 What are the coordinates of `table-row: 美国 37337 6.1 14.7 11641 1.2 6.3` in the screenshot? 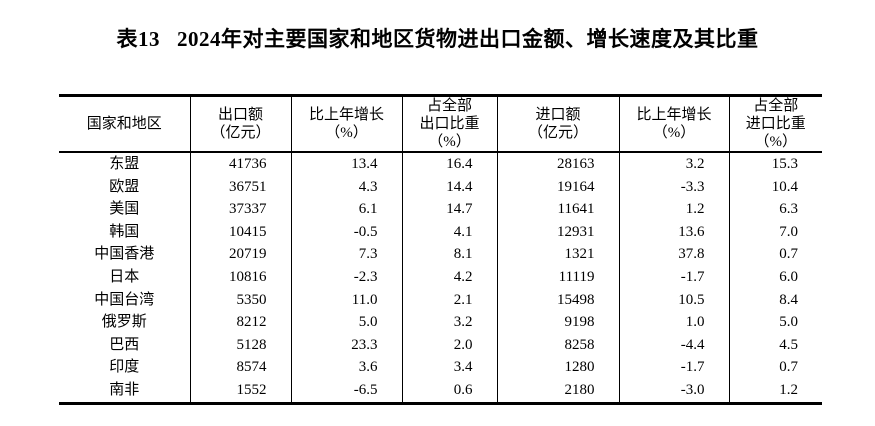 It's located at (440, 209).